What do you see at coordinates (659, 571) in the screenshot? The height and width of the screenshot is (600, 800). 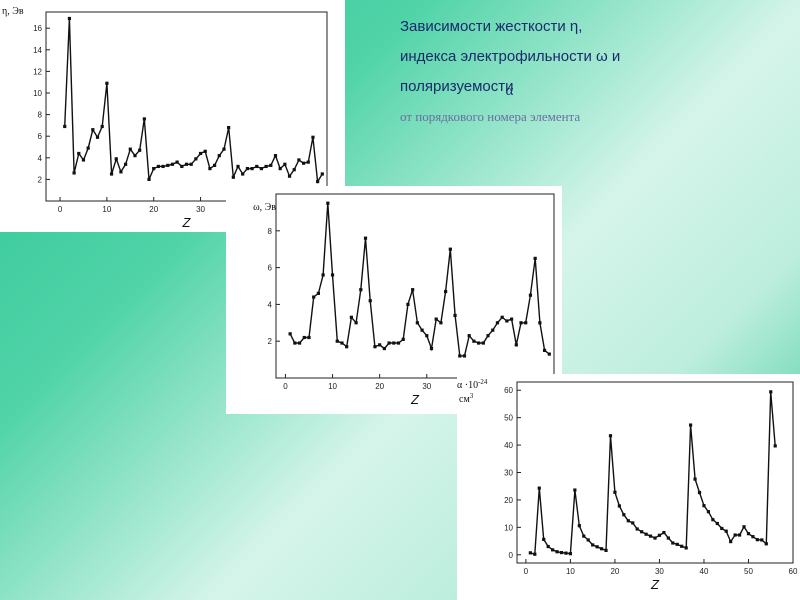 I see `polarizability-x-tick-label: 30` at bounding box center [659, 571].